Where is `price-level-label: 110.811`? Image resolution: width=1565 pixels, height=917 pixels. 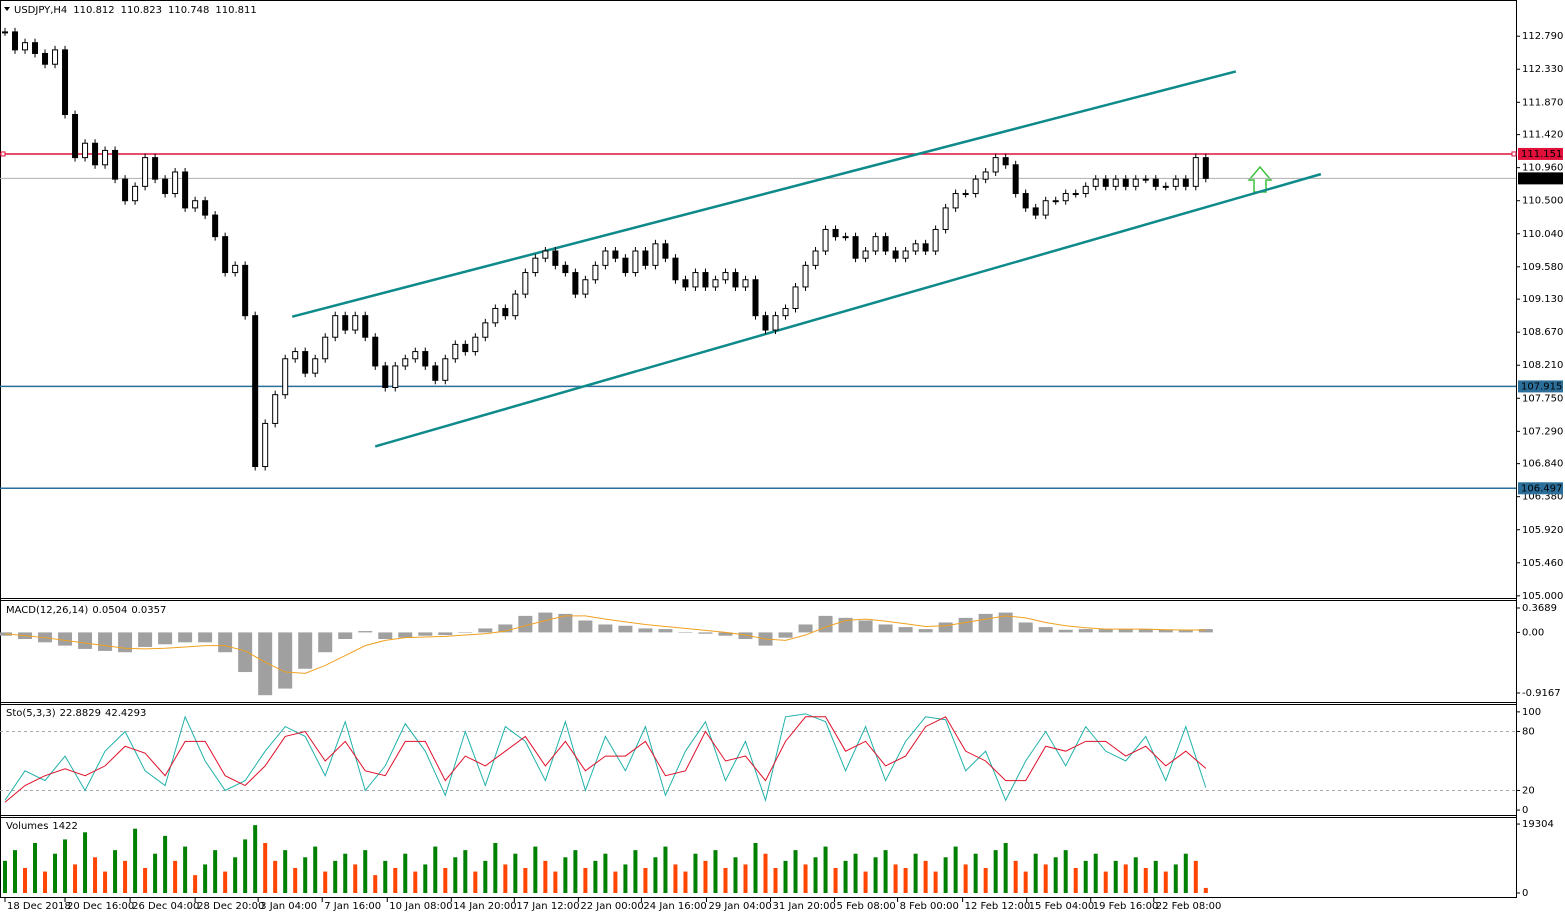 price-level-label: 110.811 is located at coordinates (1541, 178).